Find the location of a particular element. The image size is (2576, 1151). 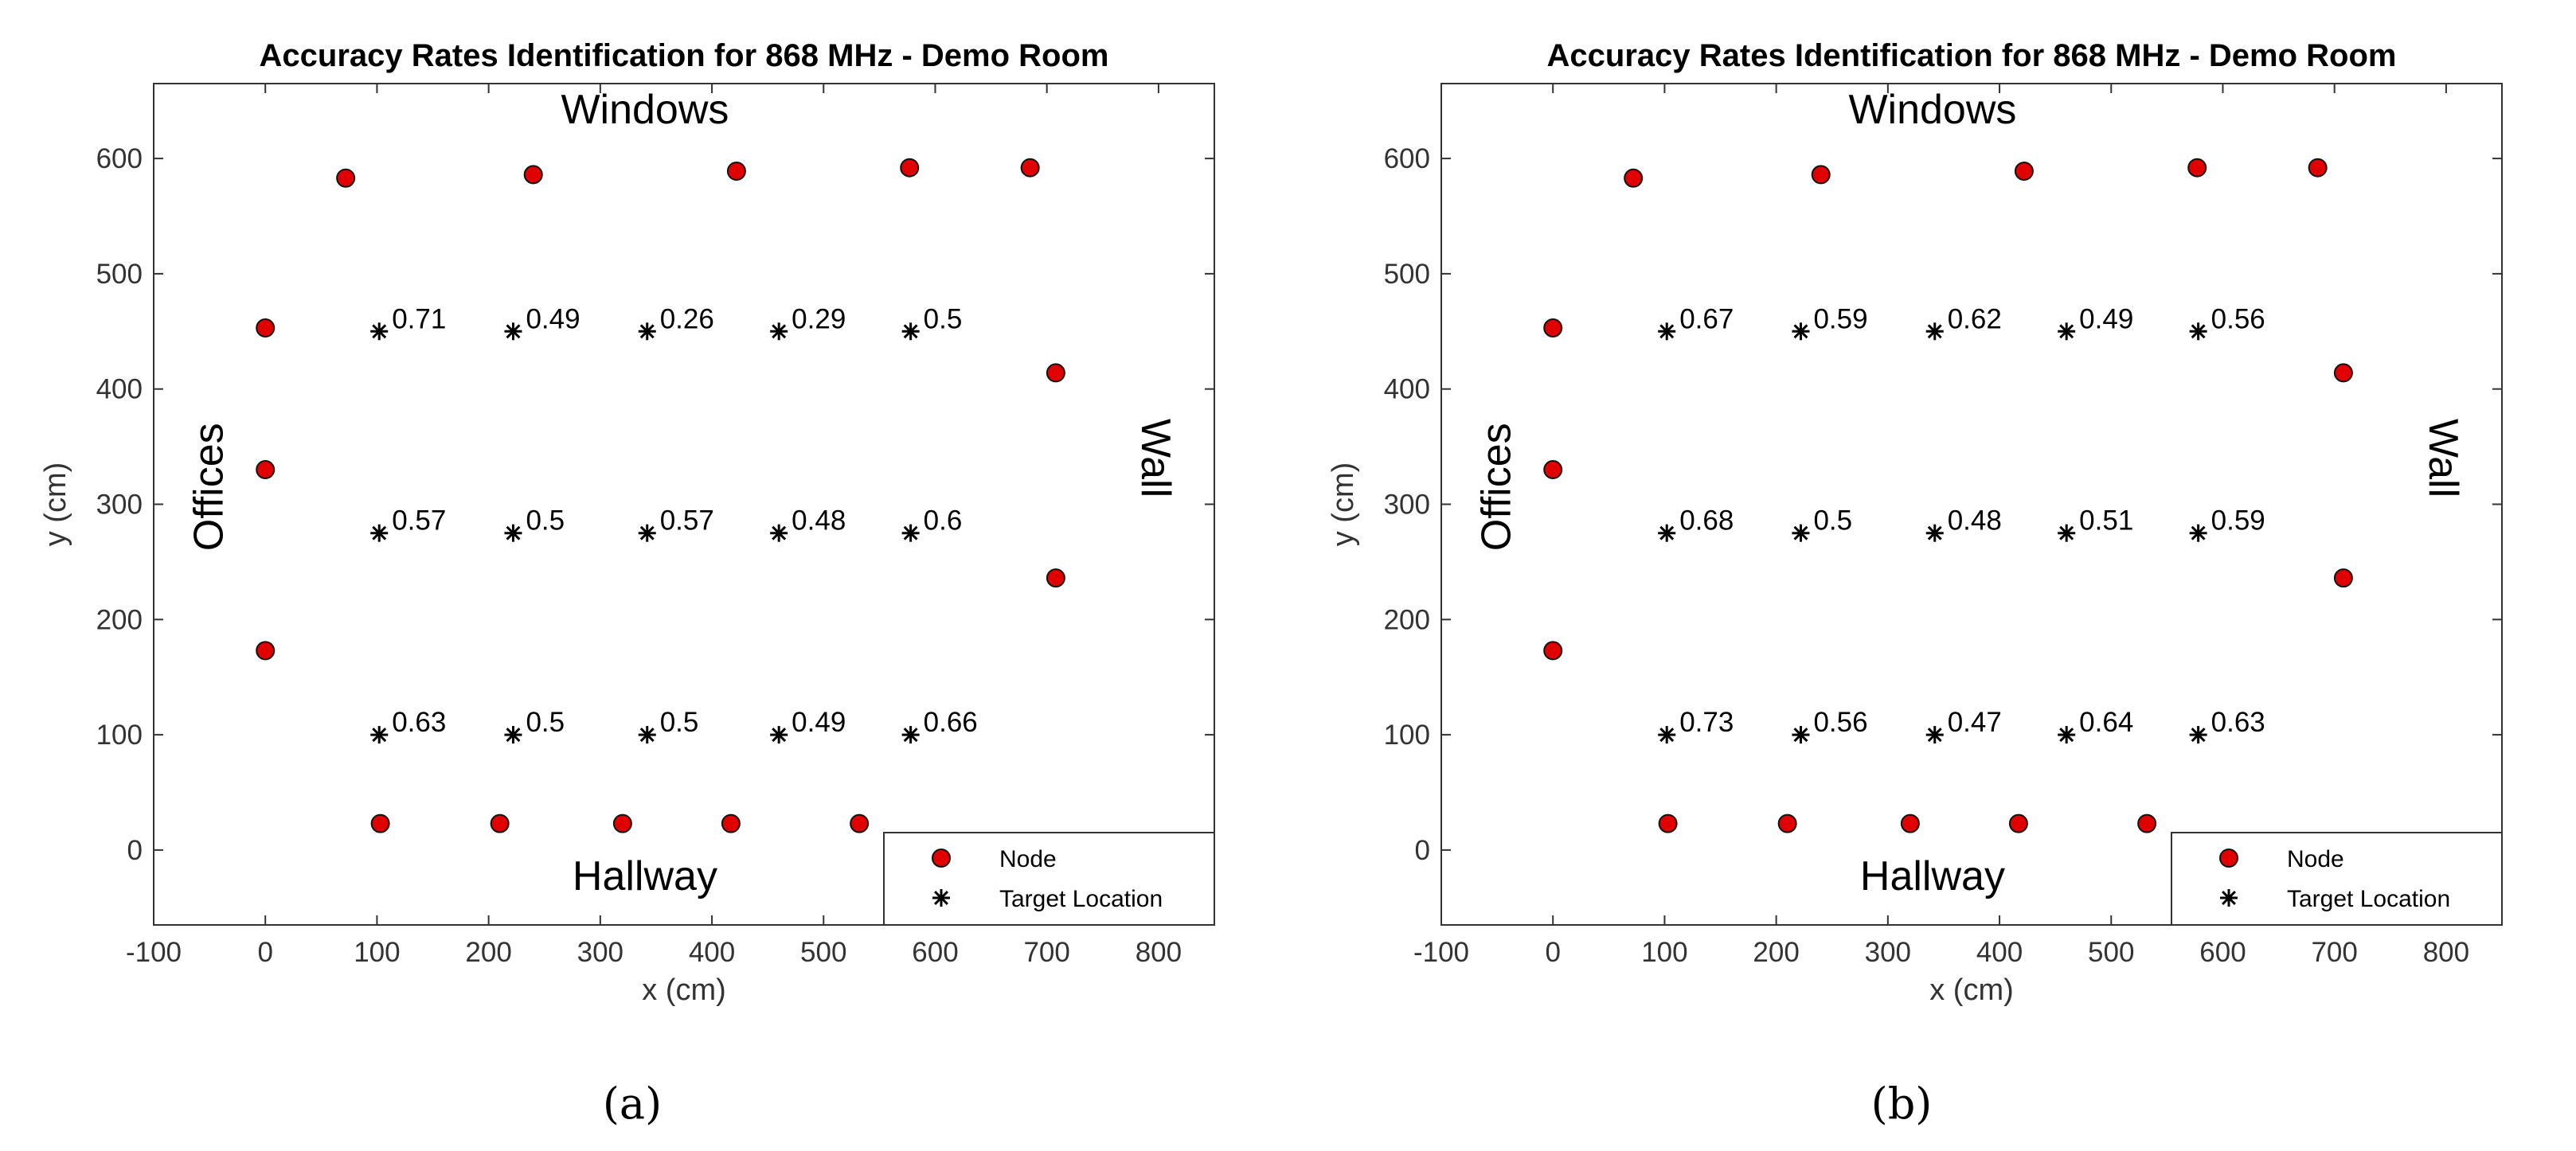

data-label: 0.67 is located at coordinates (1707, 318).